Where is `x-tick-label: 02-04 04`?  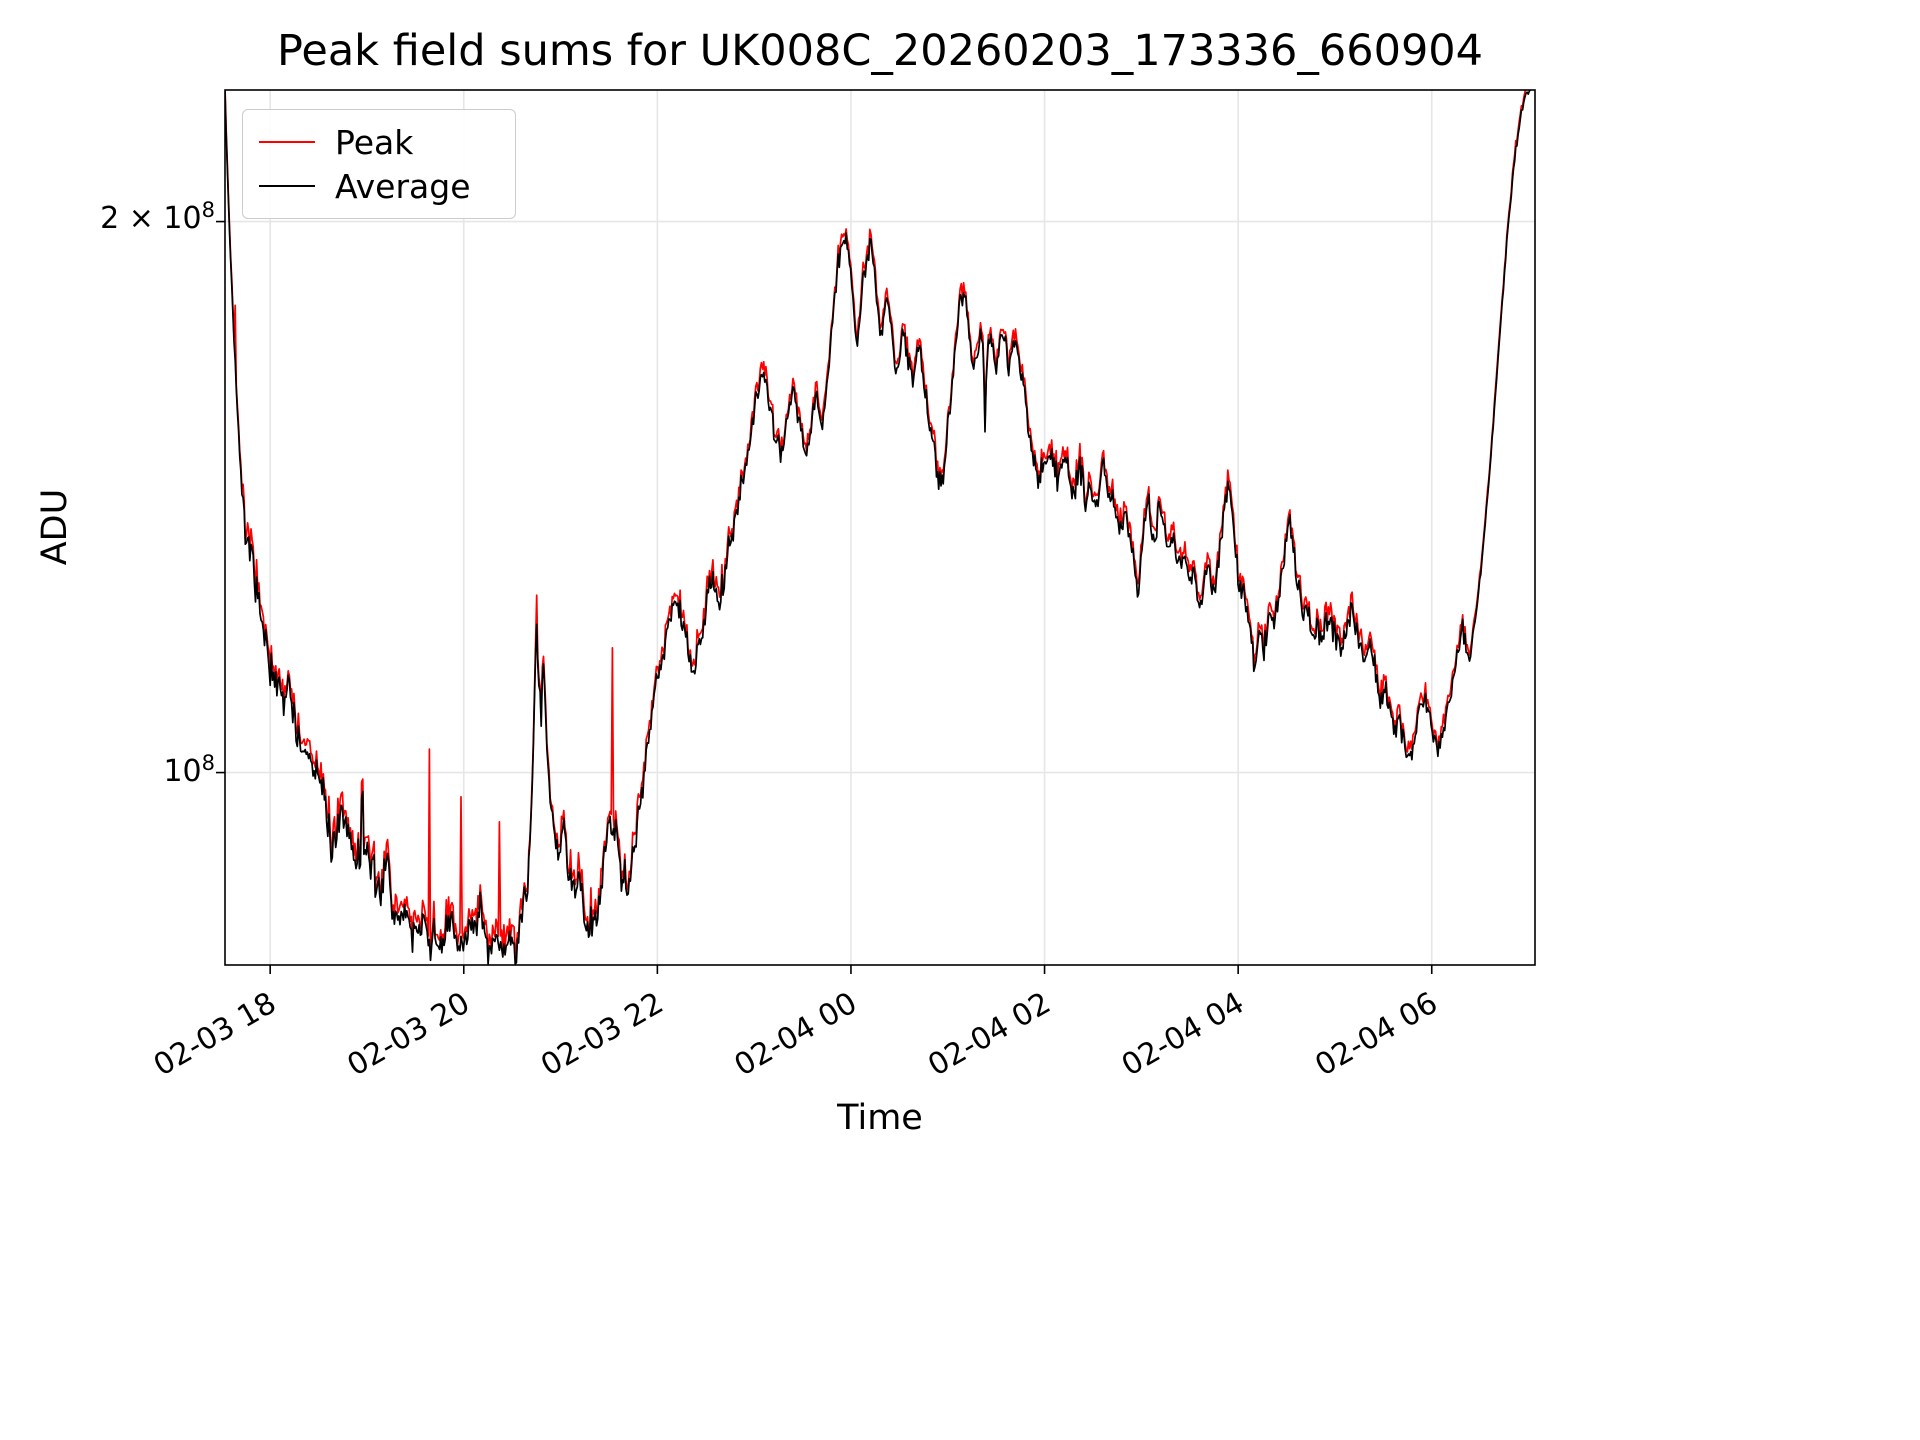 x-tick-label: 02-04 04 is located at coordinates (1183, 1035).